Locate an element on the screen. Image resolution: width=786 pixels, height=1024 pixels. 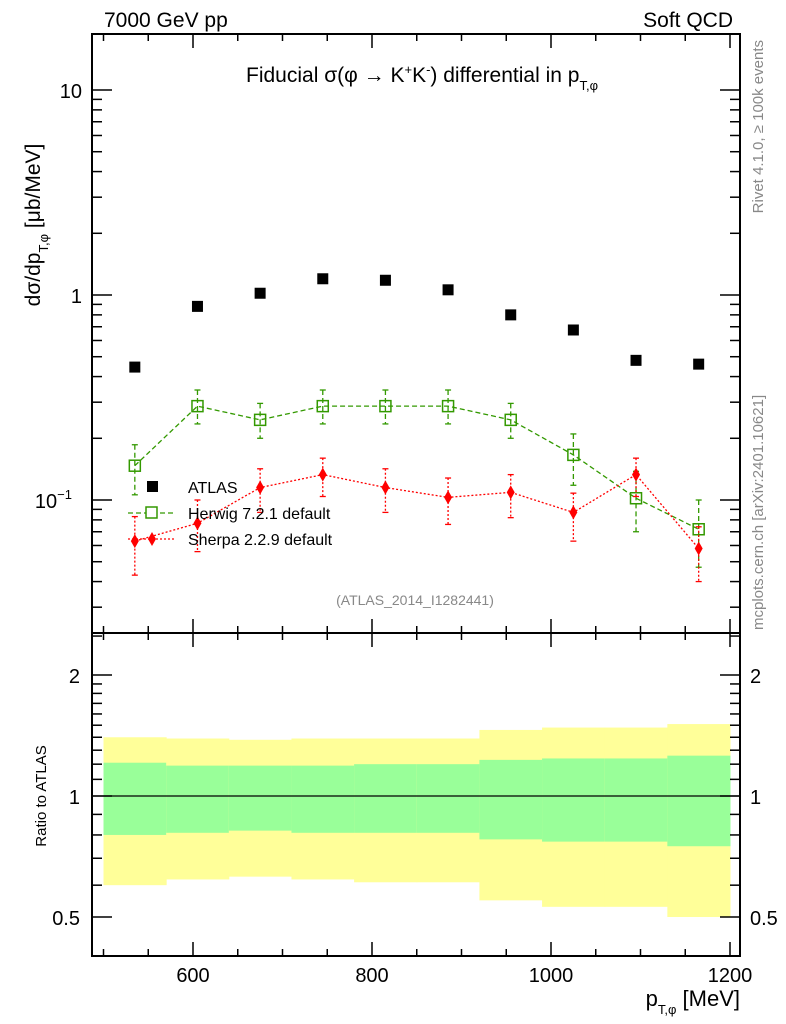
legend-herwig-marker is located at coordinates (151, 512).